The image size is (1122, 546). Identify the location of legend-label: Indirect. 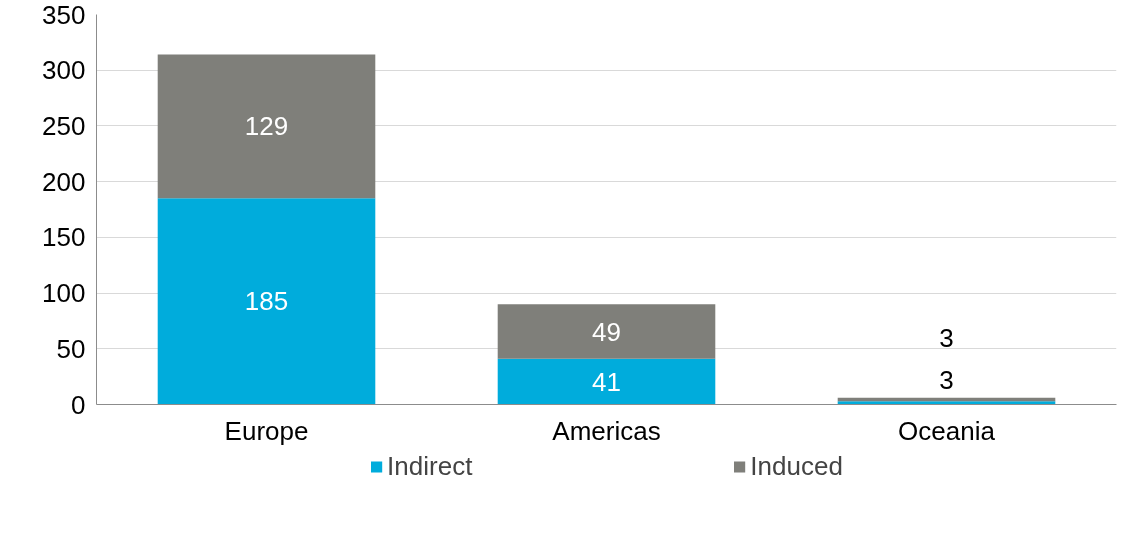
(430, 466).